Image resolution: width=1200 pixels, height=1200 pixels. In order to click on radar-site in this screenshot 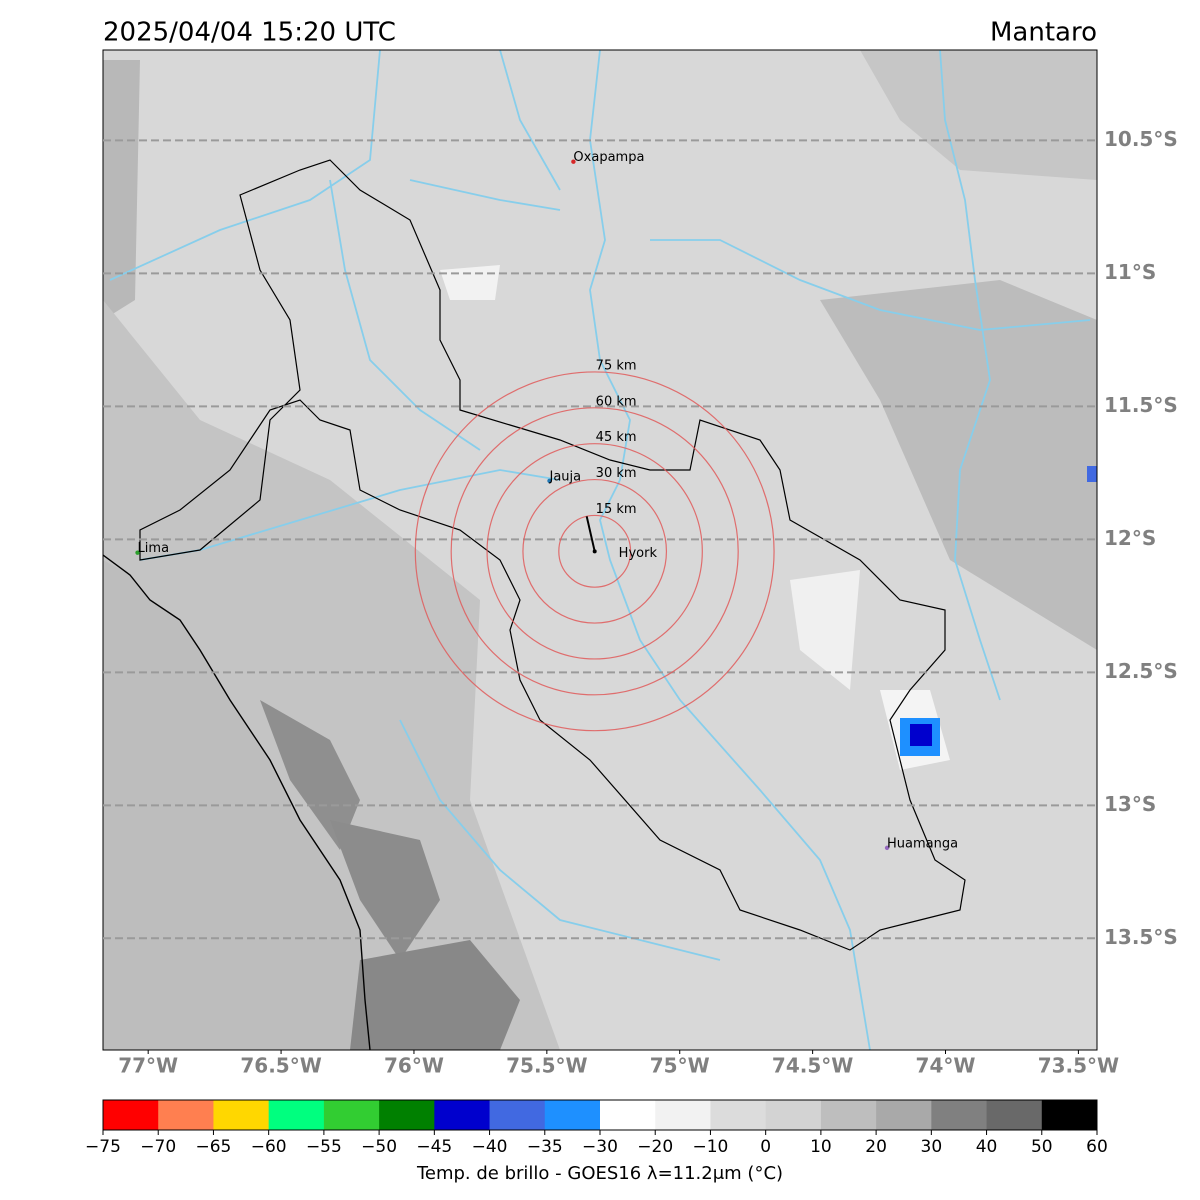, I will do `click(594, 551)`.